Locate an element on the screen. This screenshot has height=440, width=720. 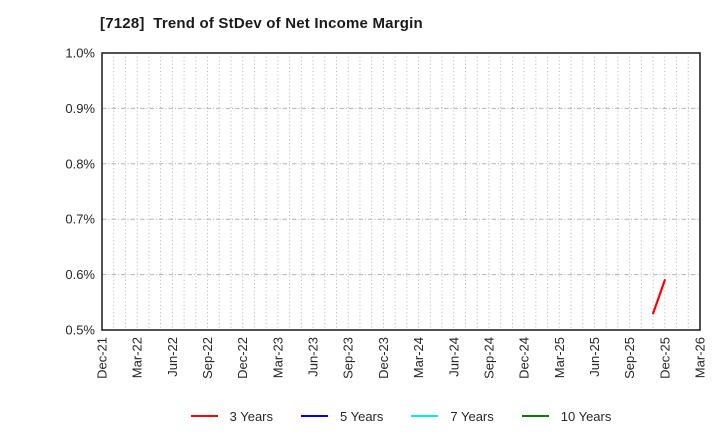
x-tick-label: Jun-22 is located at coordinates (172, 357).